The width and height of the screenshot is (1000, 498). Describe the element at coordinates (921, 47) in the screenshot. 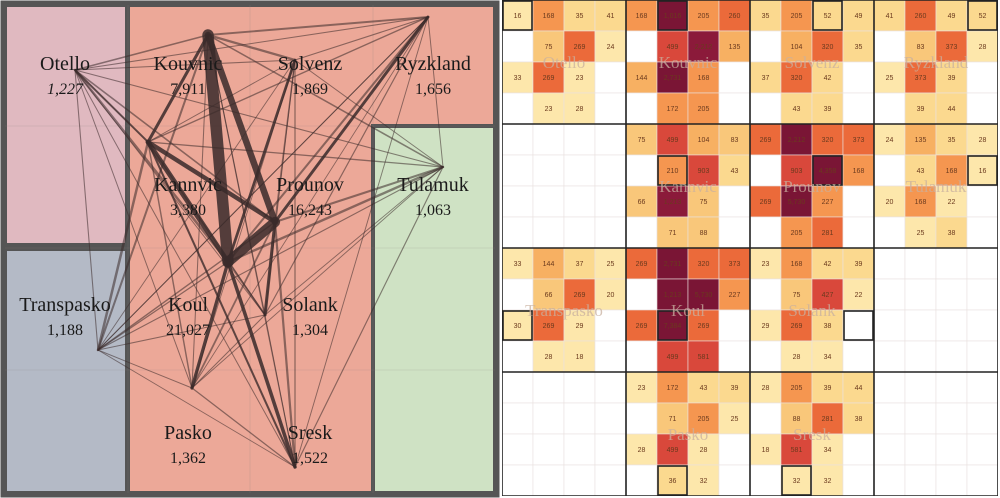

I see `matrix-cell-value: 83` at that location.